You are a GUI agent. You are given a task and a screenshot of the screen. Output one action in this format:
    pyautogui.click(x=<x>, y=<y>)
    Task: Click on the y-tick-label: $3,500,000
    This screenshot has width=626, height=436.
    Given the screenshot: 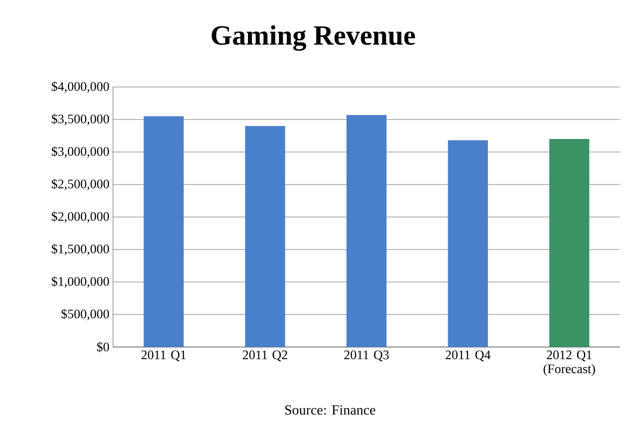 What is the action you would take?
    pyautogui.click(x=80, y=120)
    